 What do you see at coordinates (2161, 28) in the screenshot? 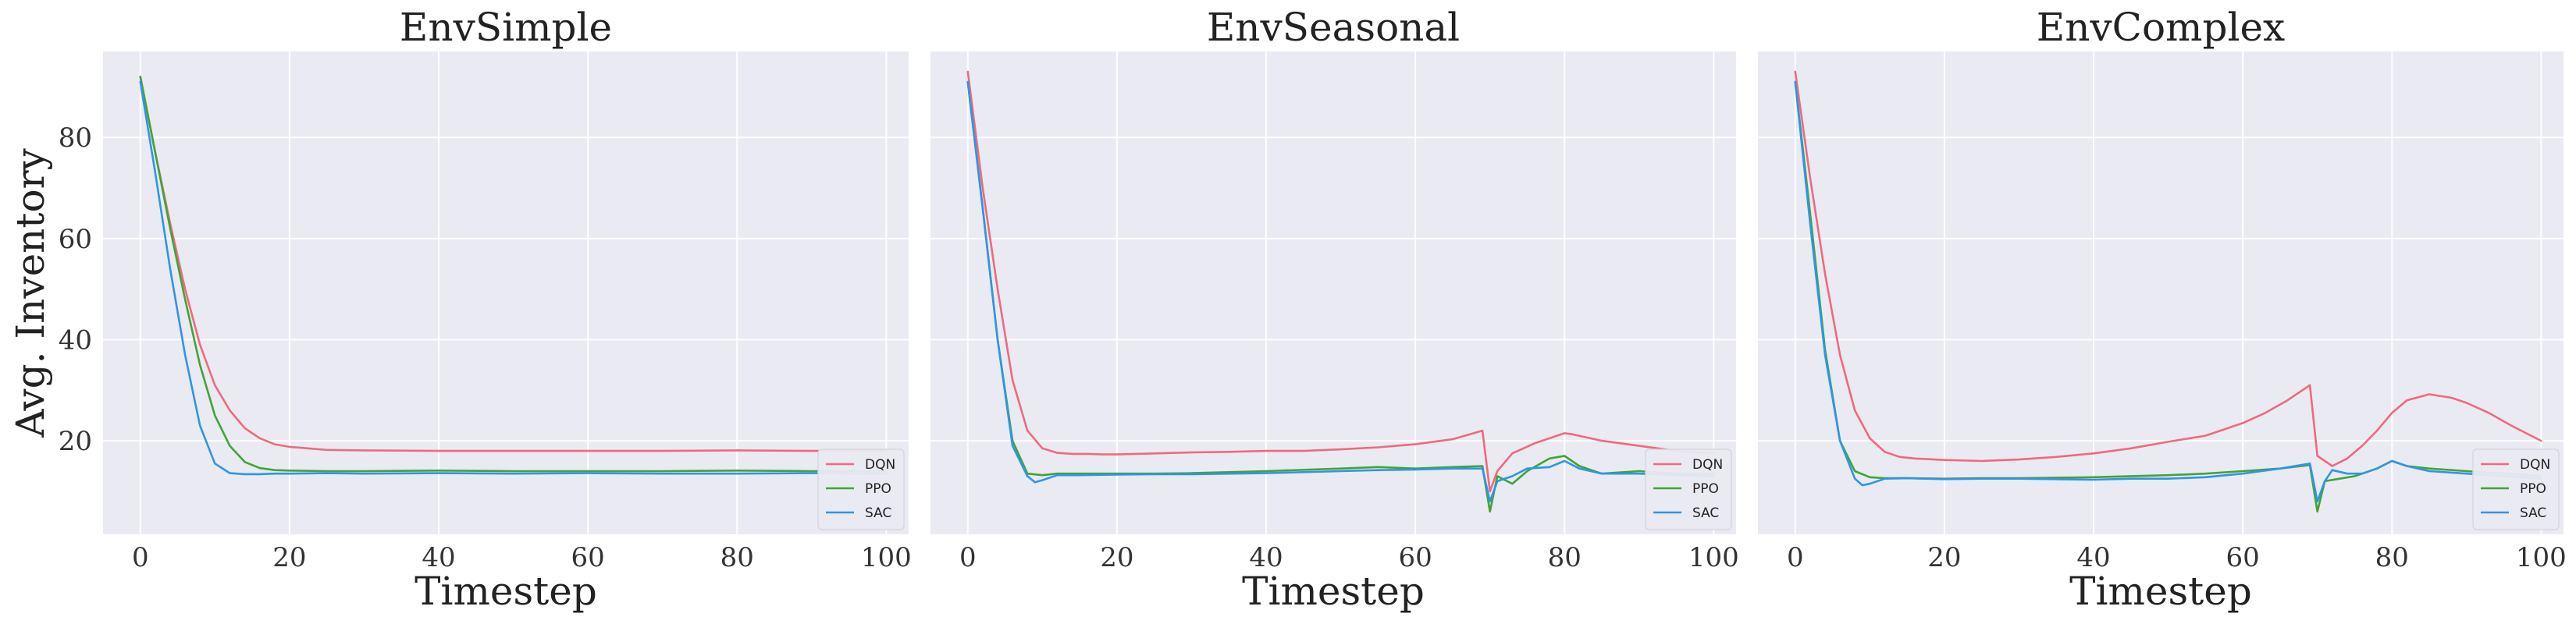
I see `chart-title: EnvComplex` at bounding box center [2161, 28].